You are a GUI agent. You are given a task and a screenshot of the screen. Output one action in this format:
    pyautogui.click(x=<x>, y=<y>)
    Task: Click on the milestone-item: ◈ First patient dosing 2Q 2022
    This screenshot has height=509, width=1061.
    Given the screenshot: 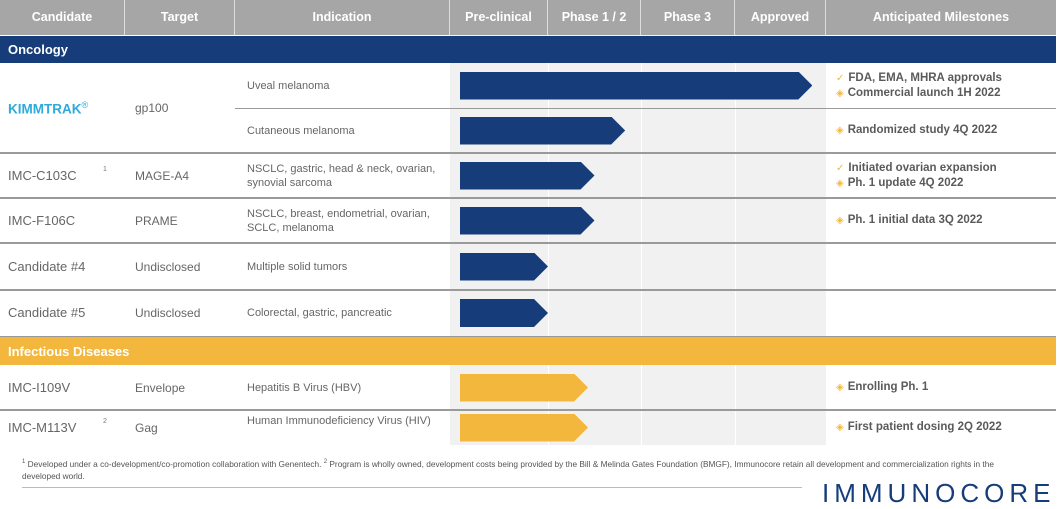 What is the action you would take?
    pyautogui.click(x=919, y=427)
    